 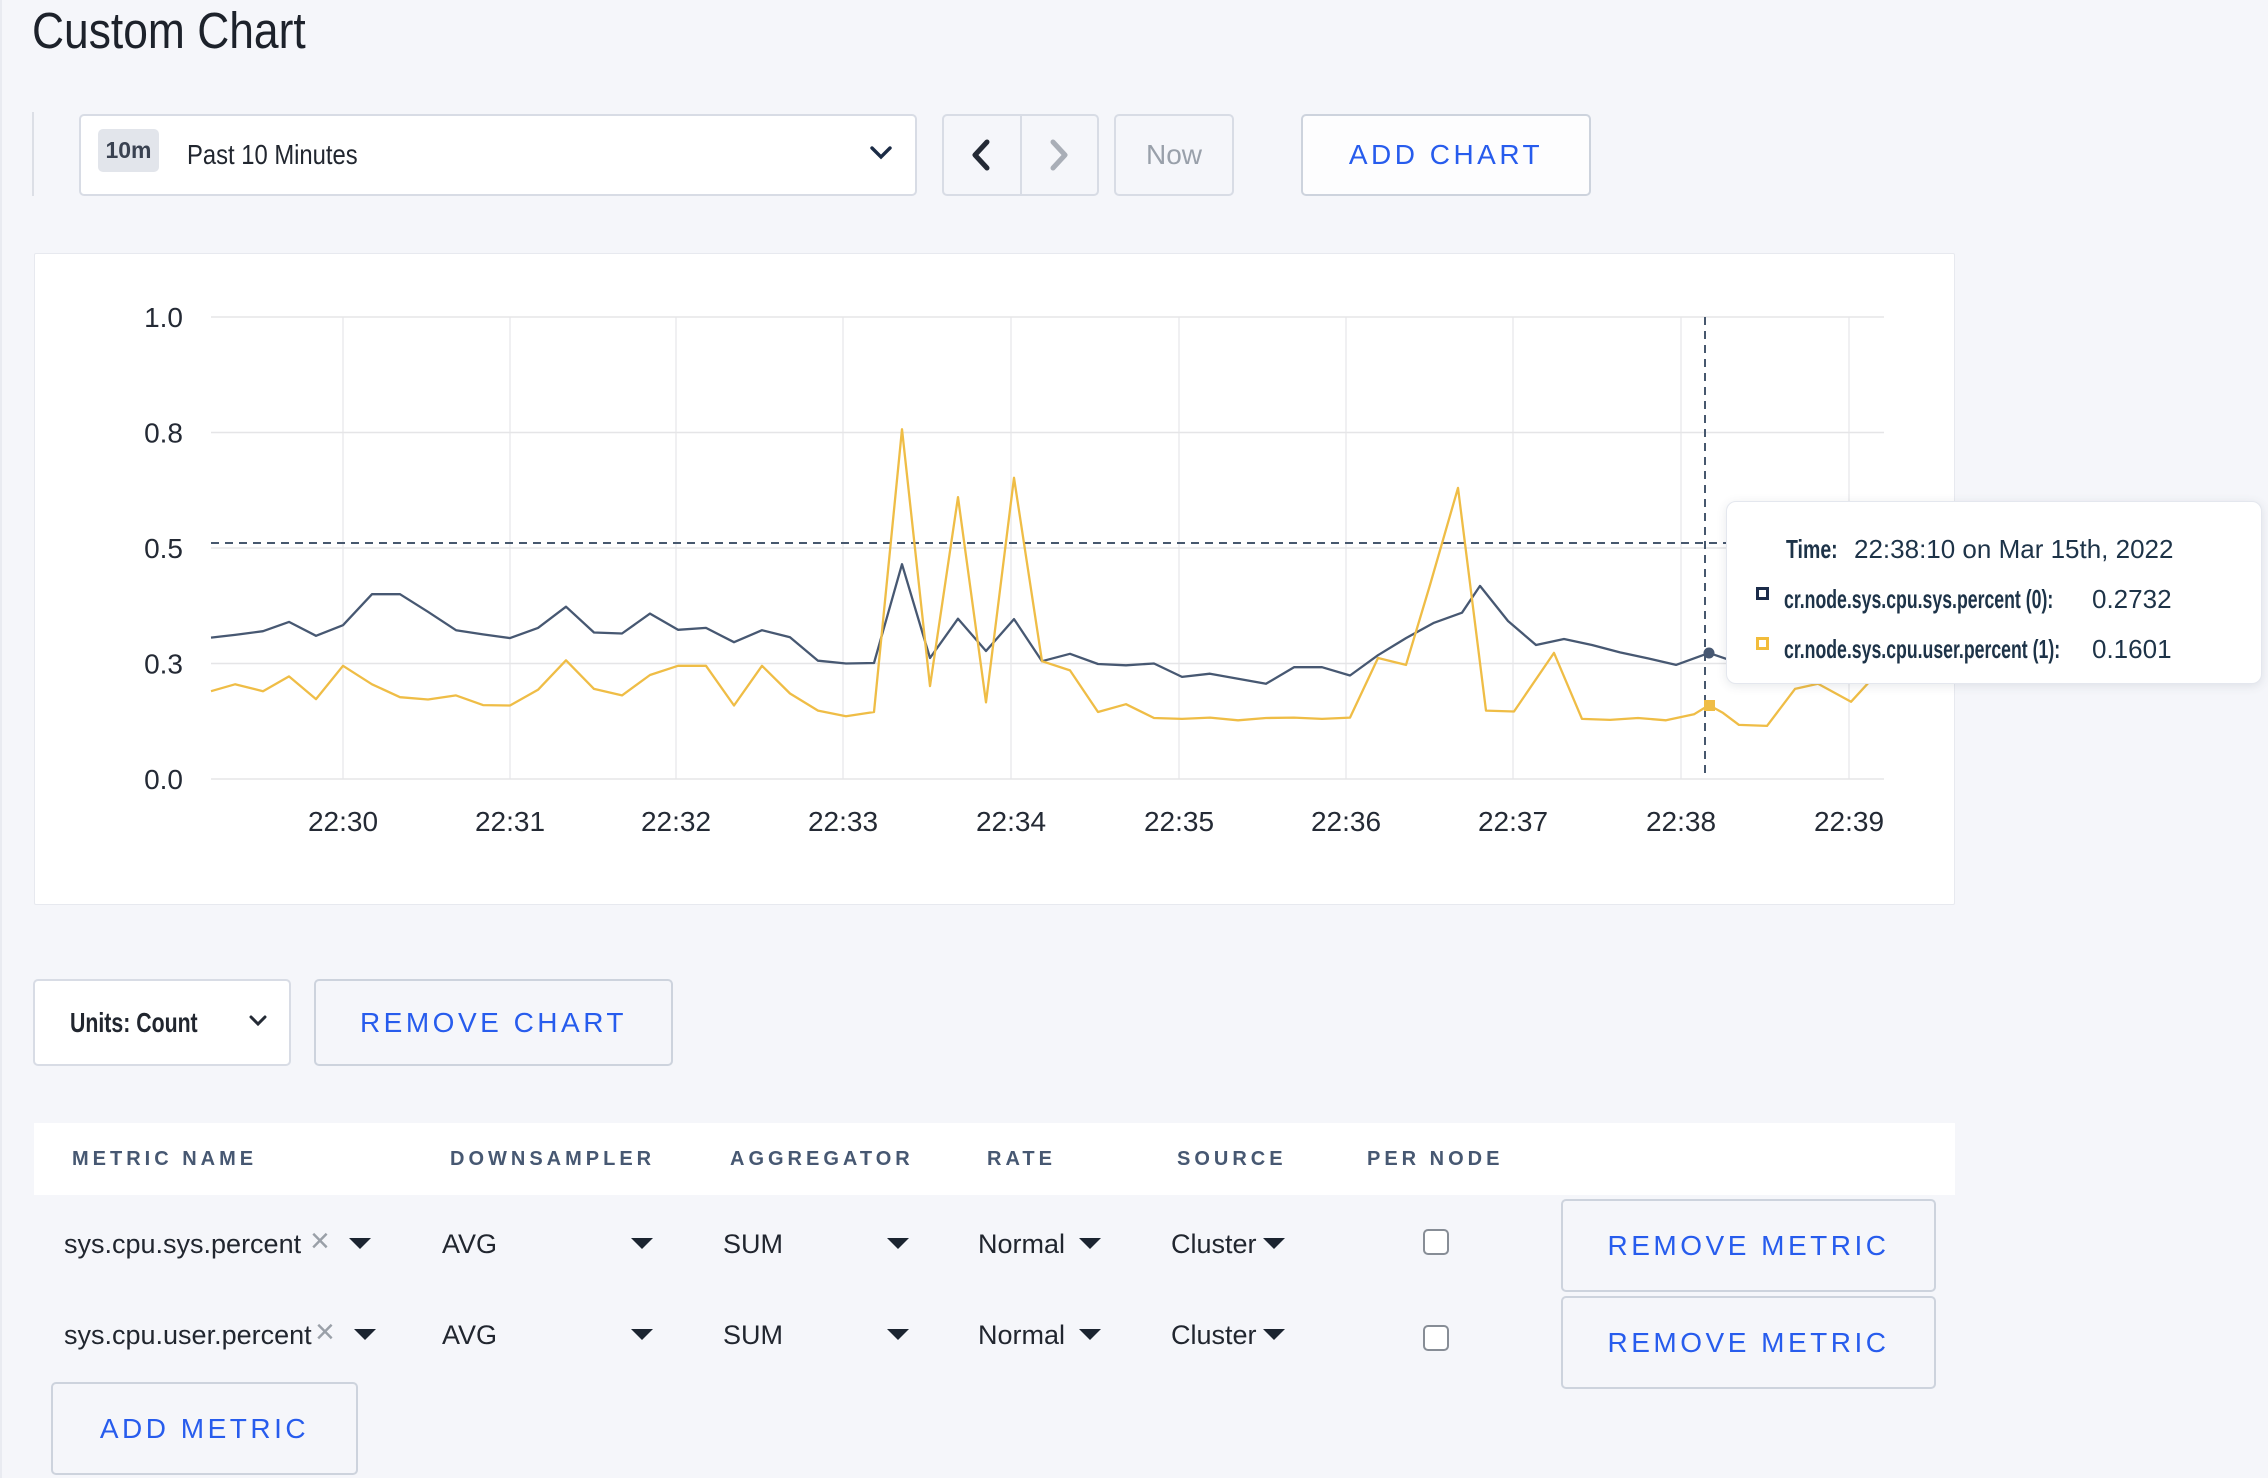 I want to click on svg-text: 22:30, so click(x=343, y=821).